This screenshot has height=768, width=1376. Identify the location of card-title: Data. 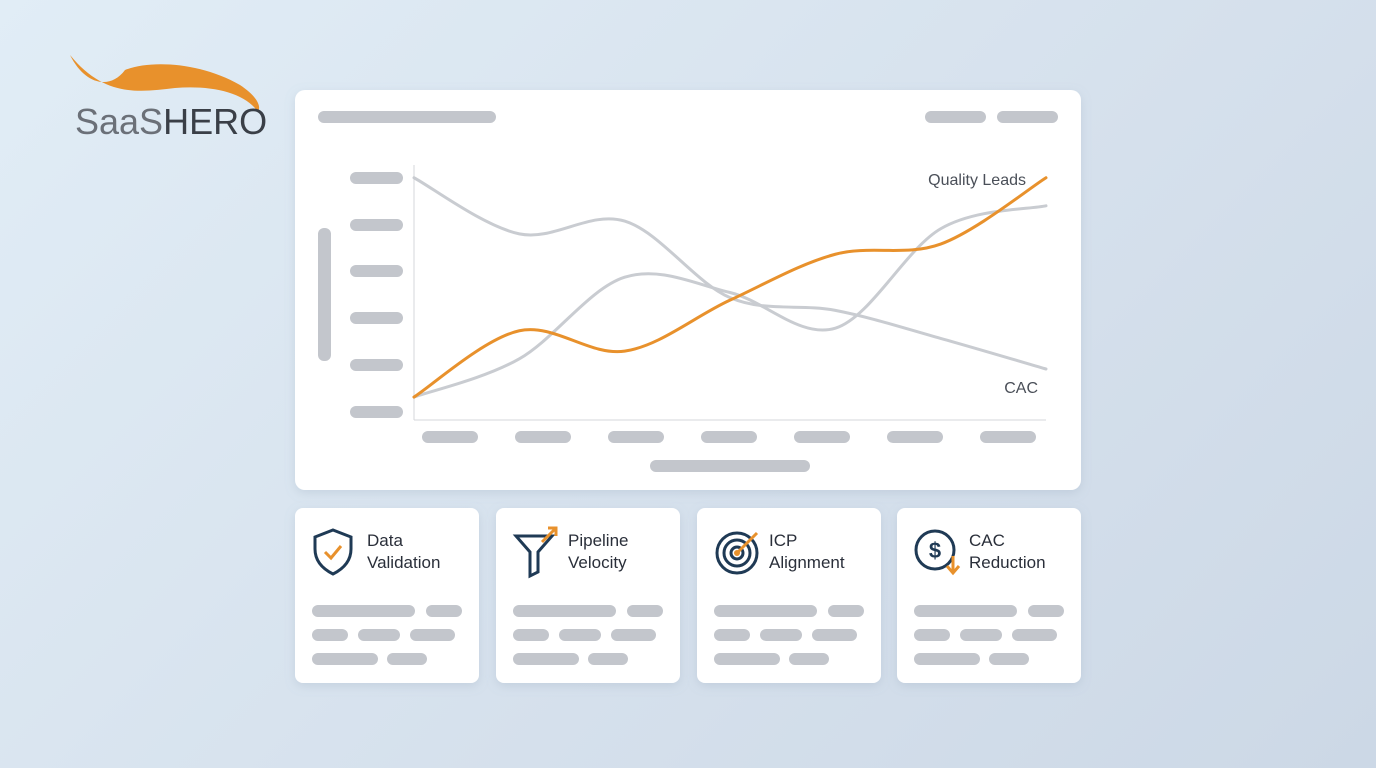
(385, 540).